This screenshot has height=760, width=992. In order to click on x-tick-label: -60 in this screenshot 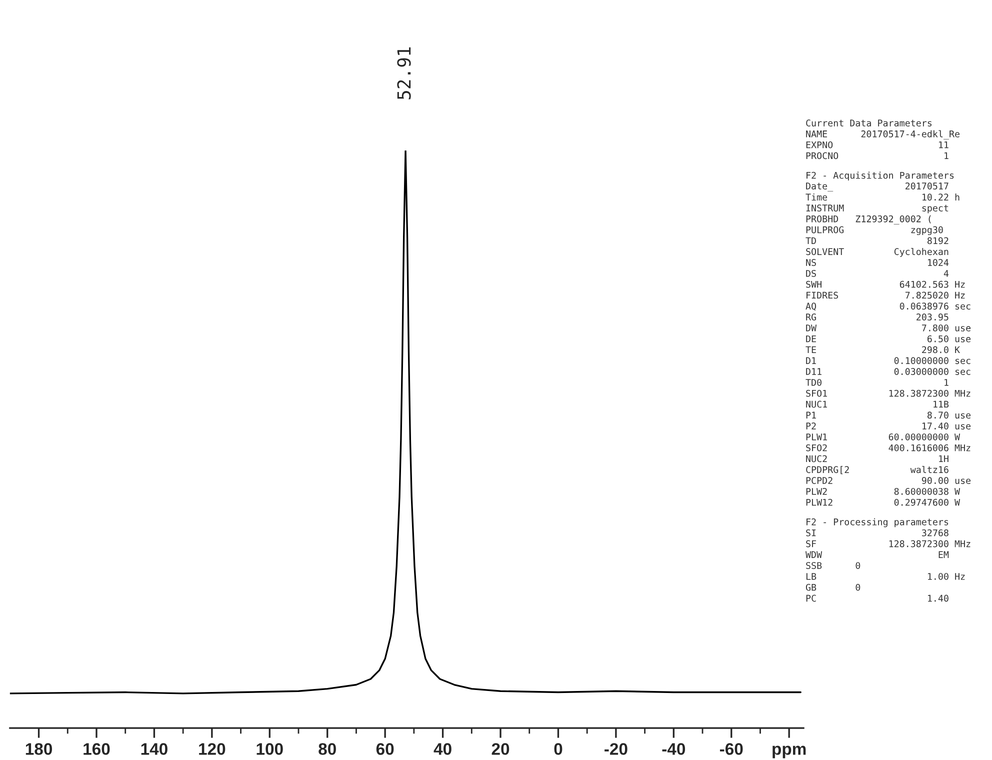, I will do `click(731, 749)`.